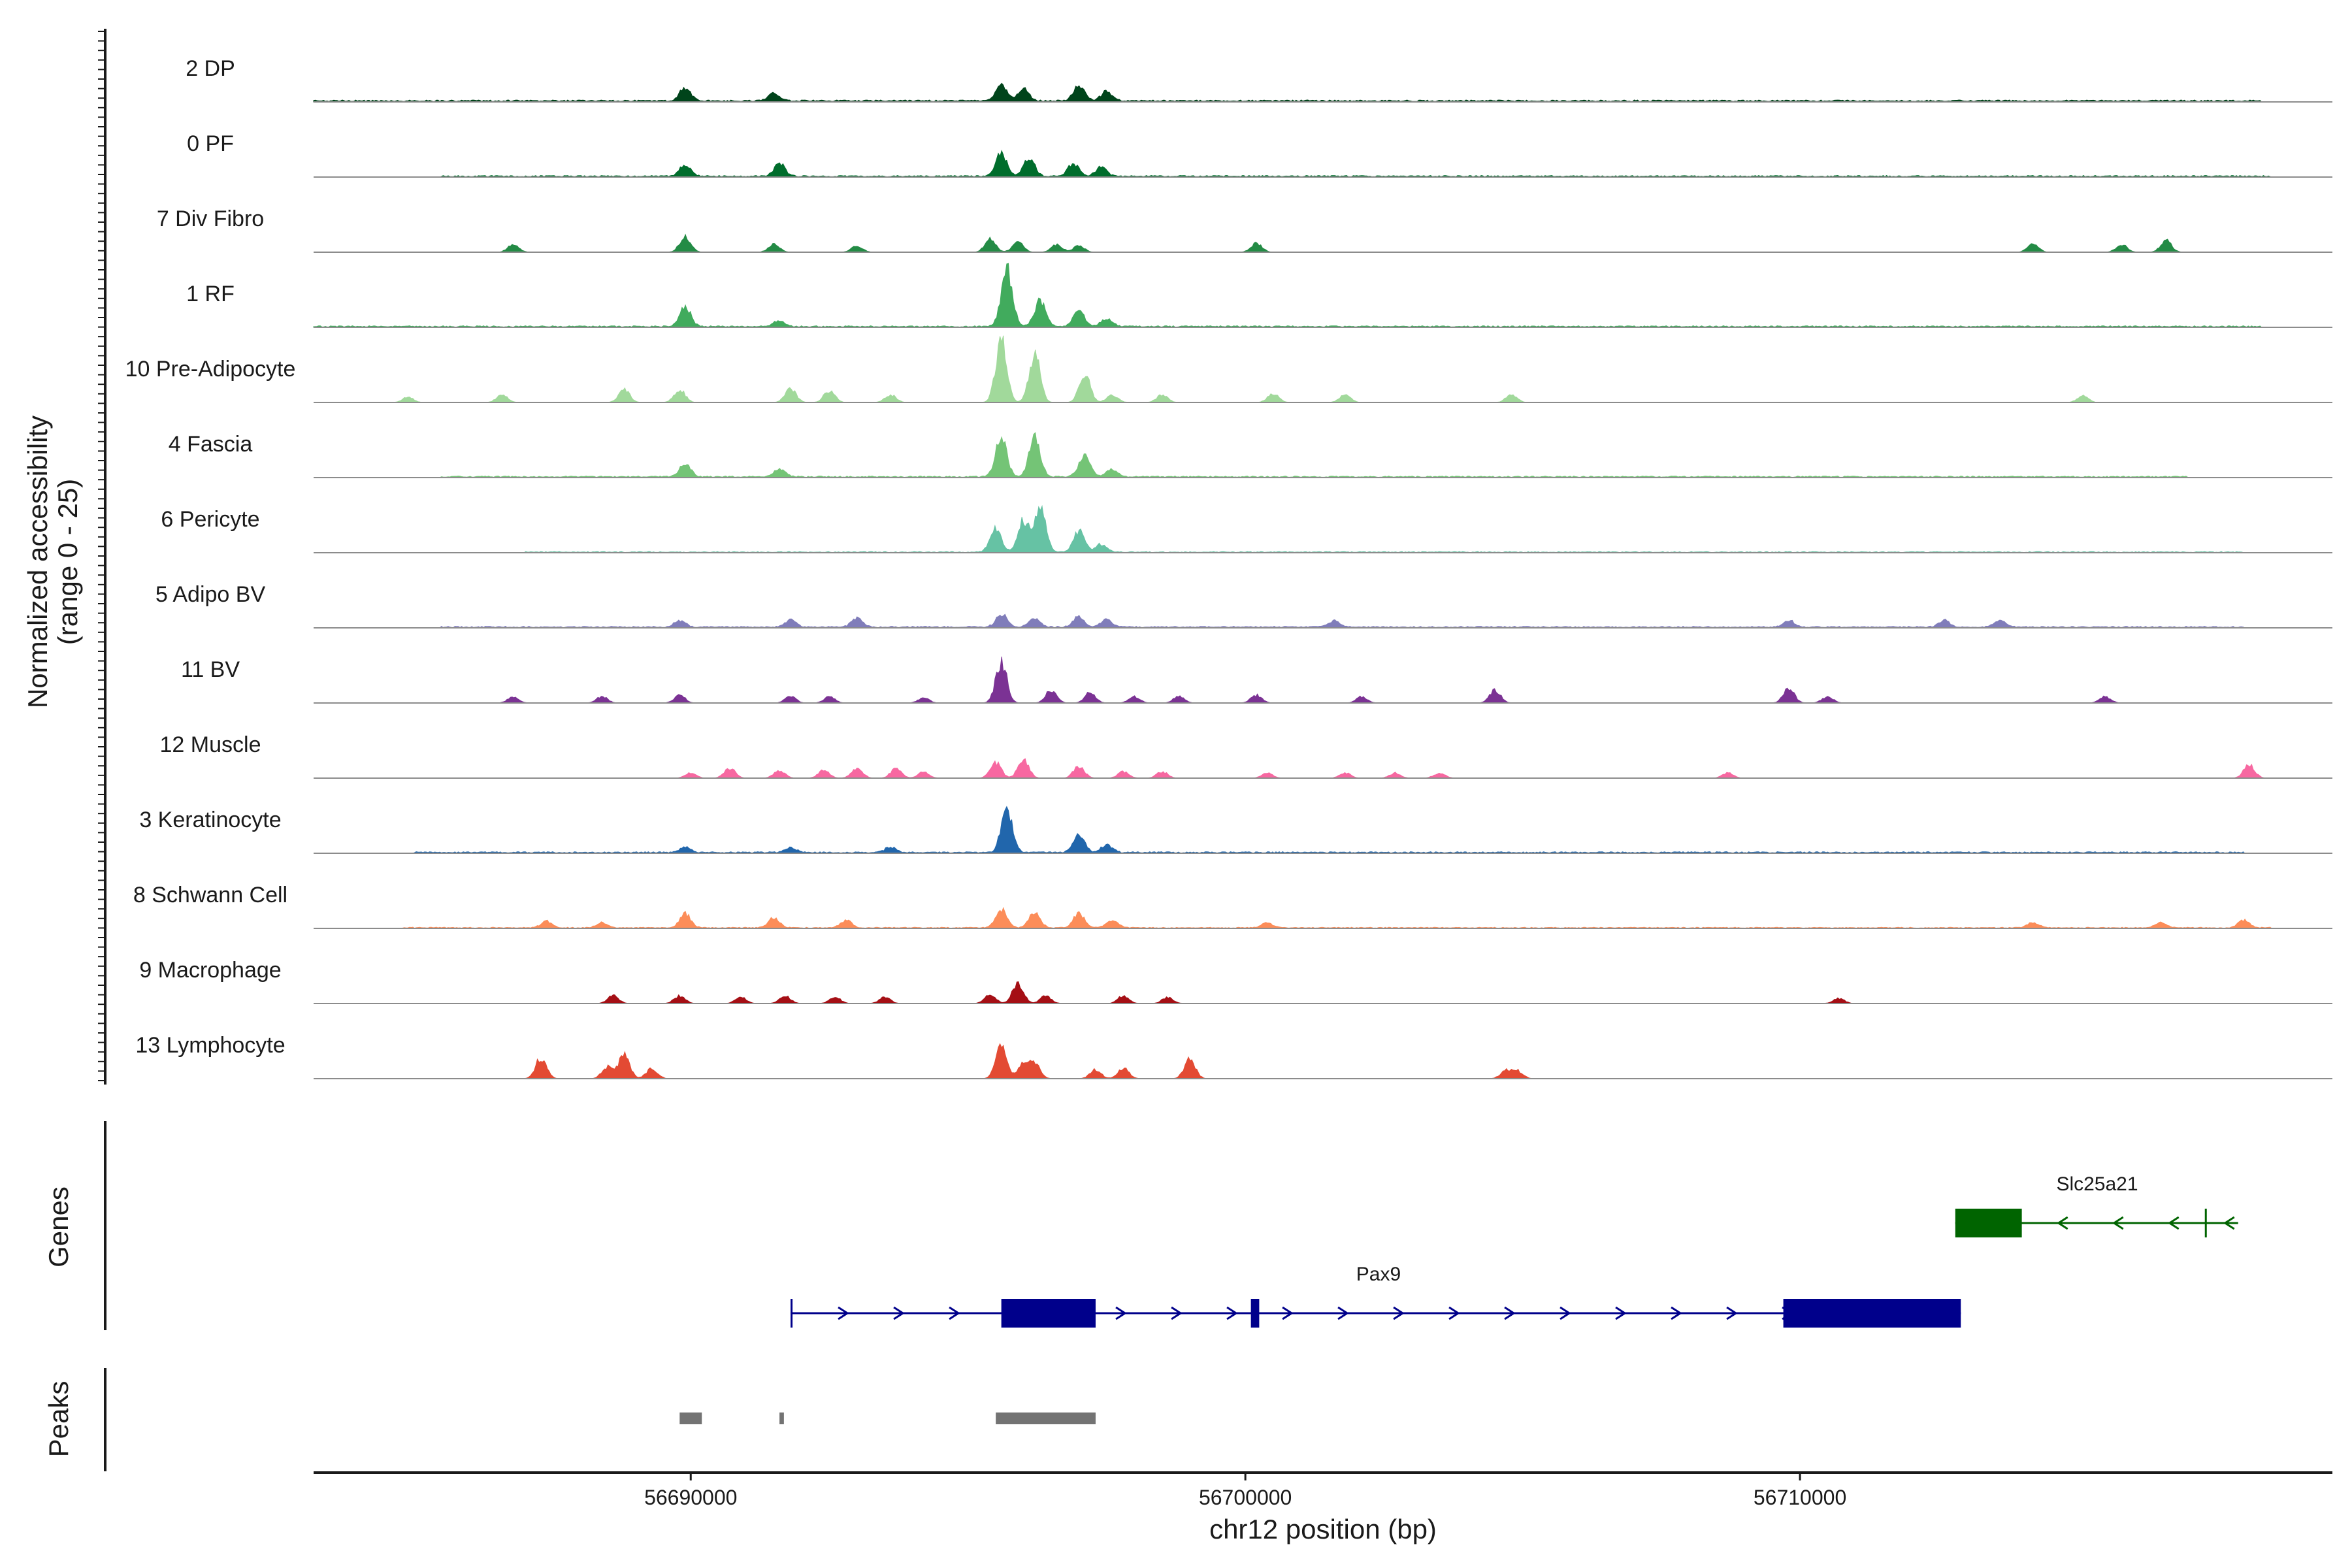 The image size is (2352, 1568). Describe the element at coordinates (210, 820) in the screenshot. I see `track-label: 3 Keratinocyte` at that location.